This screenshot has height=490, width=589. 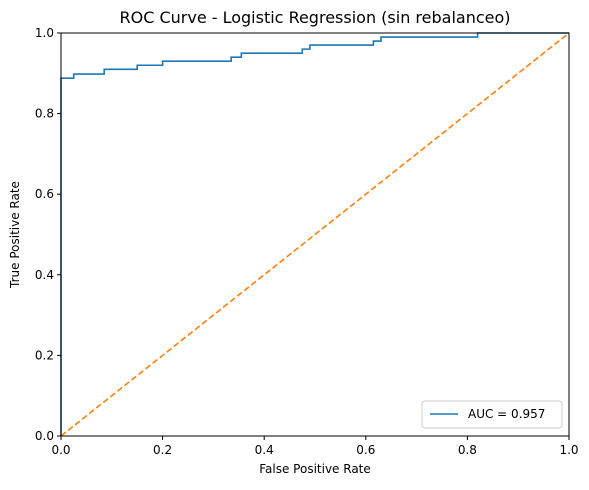 What do you see at coordinates (44, 275) in the screenshot?
I see `y-tick-label: 0.4` at bounding box center [44, 275].